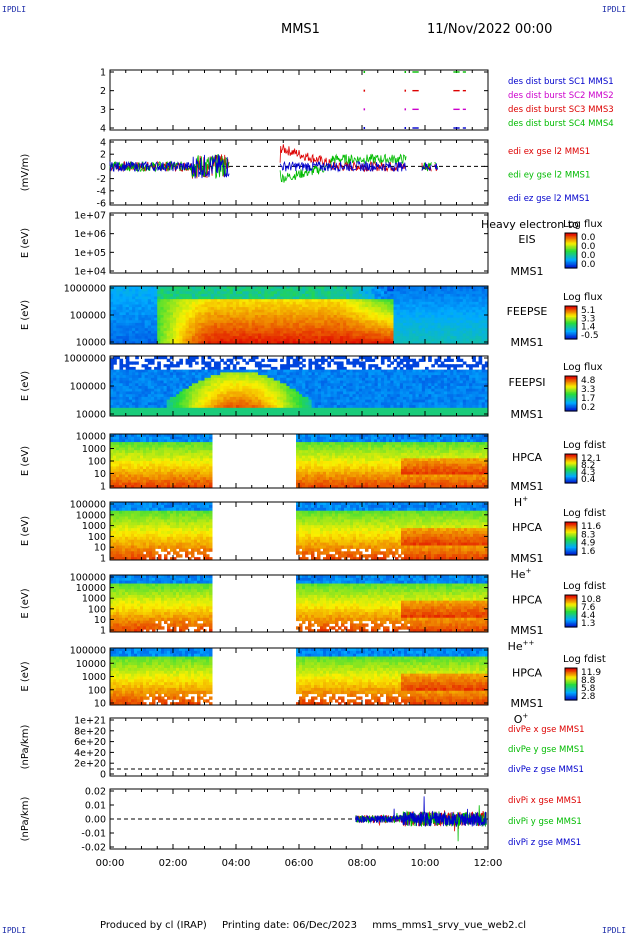  What do you see at coordinates (488, 863) in the screenshot?
I see `x-tick-label: 12:00` at bounding box center [488, 863].